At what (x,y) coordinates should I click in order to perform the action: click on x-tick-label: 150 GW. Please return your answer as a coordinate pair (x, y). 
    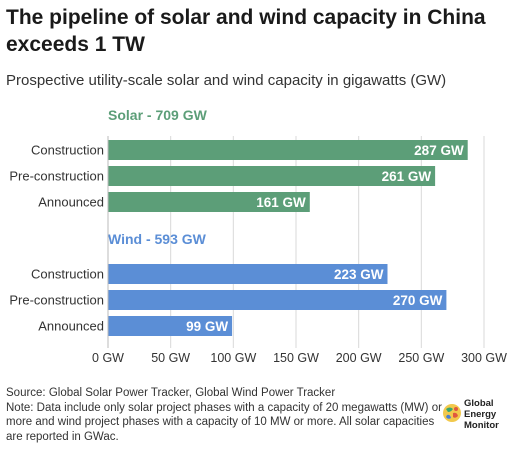
    Looking at the image, I should click on (296, 358).